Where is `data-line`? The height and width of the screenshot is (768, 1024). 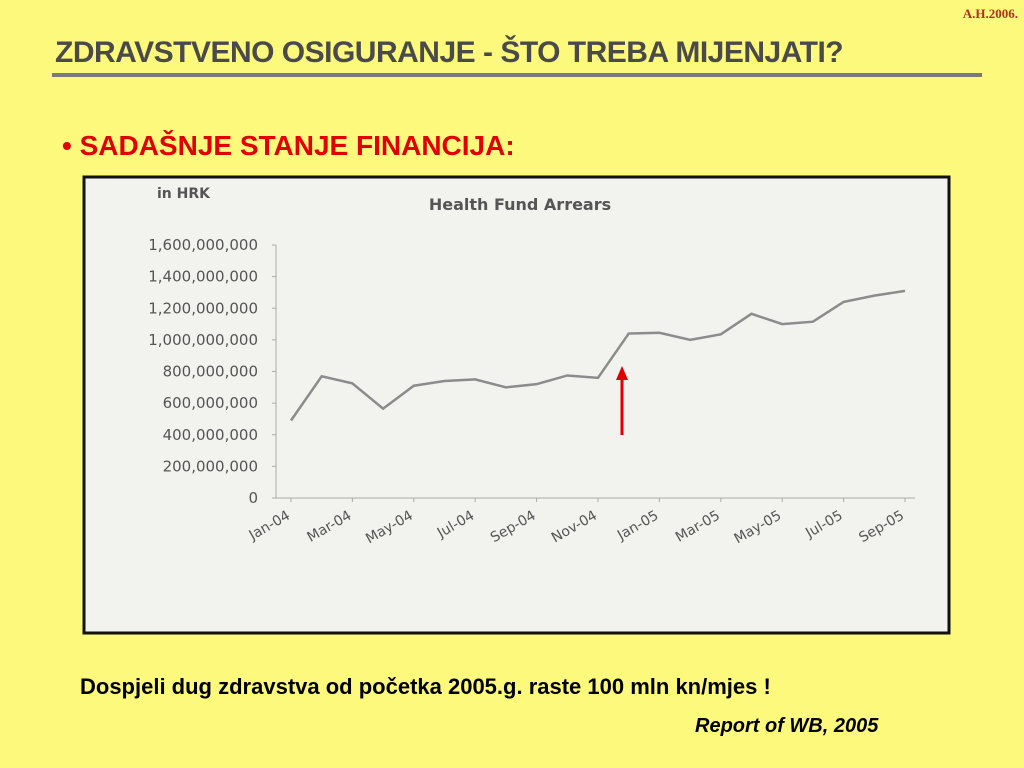
data-line is located at coordinates (597, 355).